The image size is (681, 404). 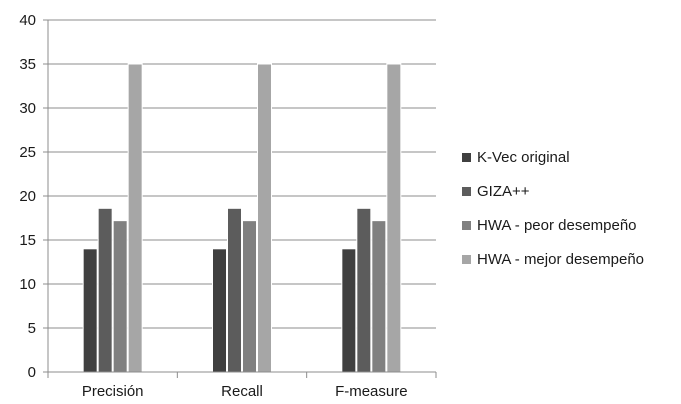 I want to click on legend-label: HWA - peor desempeño, so click(x=557, y=225).